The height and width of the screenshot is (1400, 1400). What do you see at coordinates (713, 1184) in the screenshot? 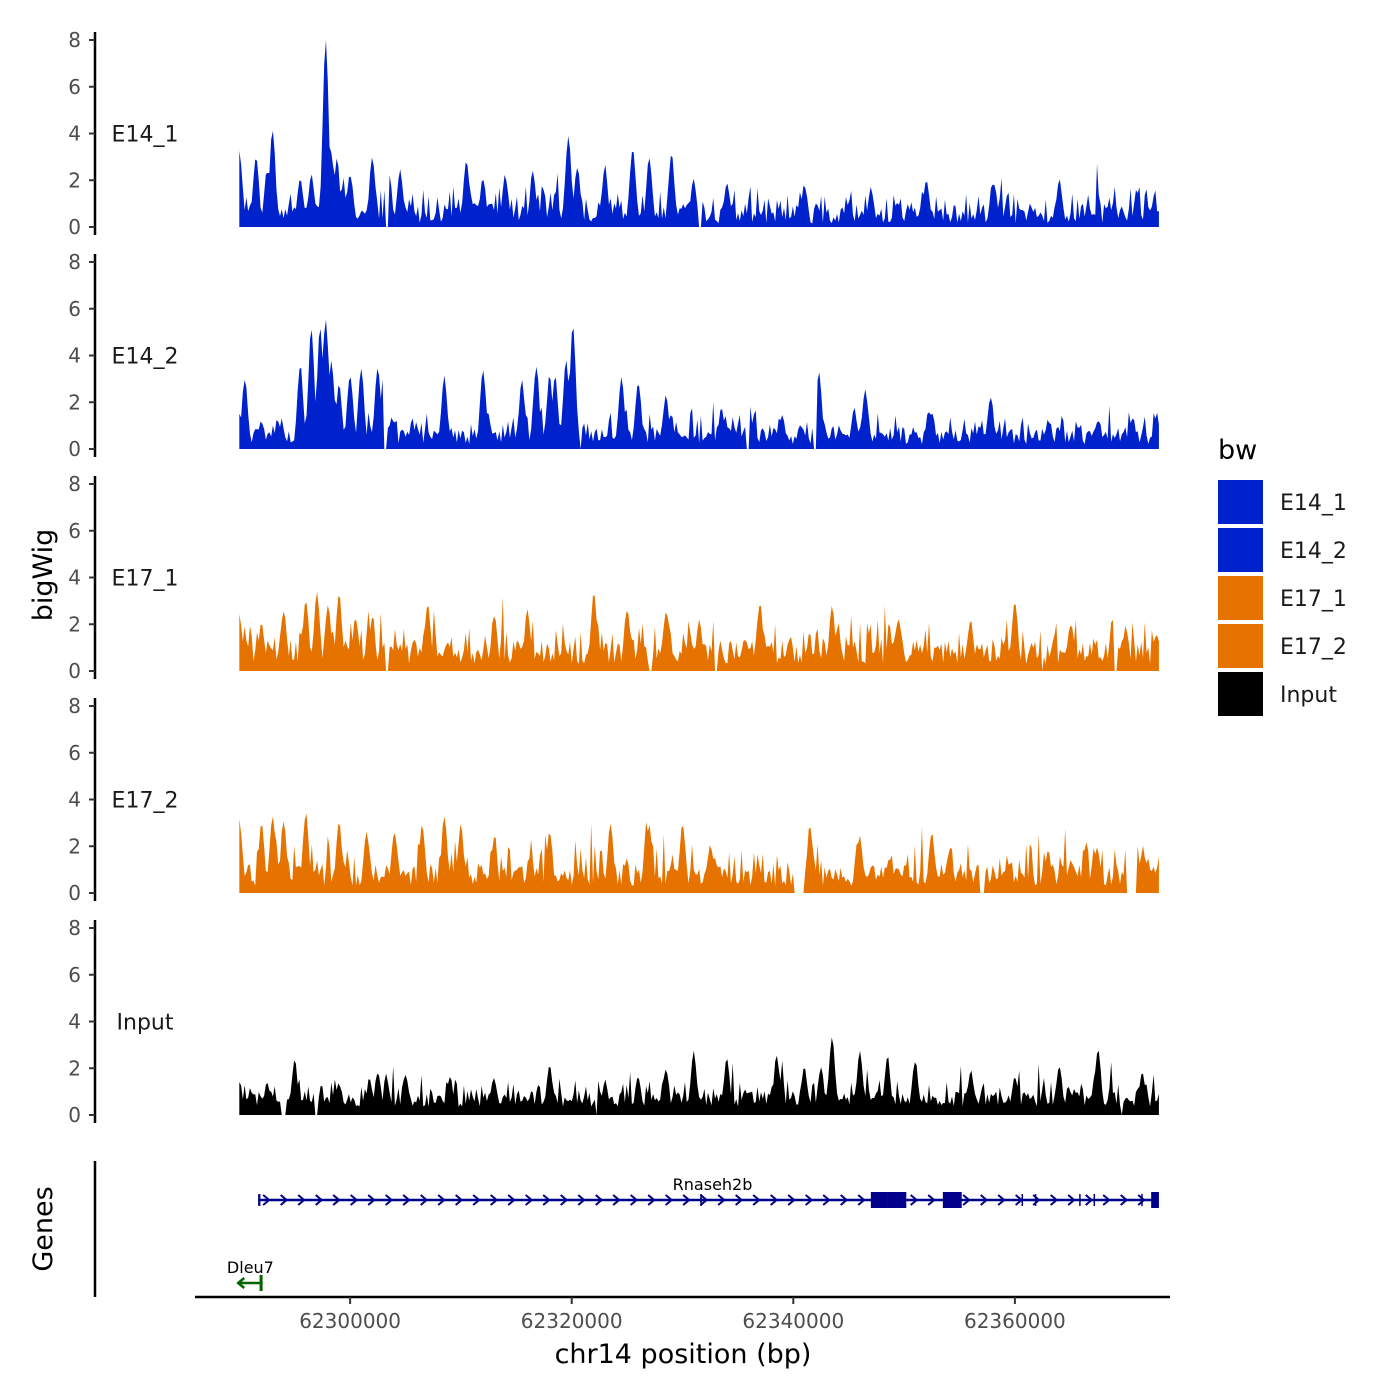
I see `gene-label: Rnaseh2b` at bounding box center [713, 1184].